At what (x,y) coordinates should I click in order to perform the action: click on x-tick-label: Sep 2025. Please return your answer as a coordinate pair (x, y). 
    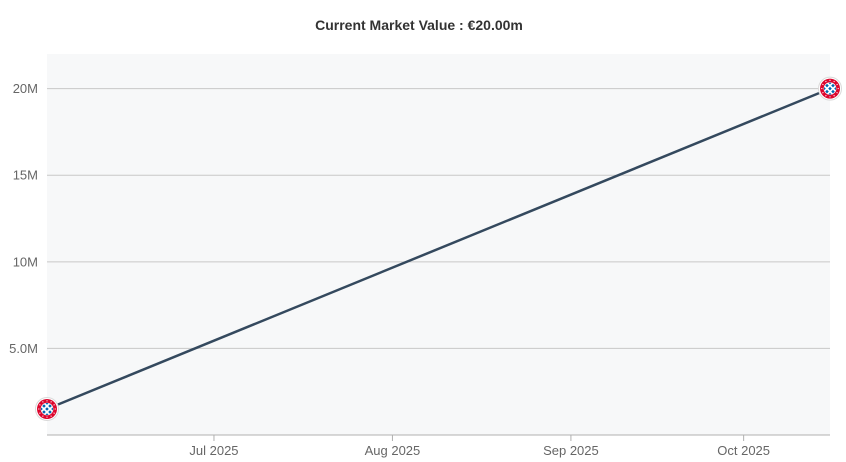
    Looking at the image, I should click on (571, 450).